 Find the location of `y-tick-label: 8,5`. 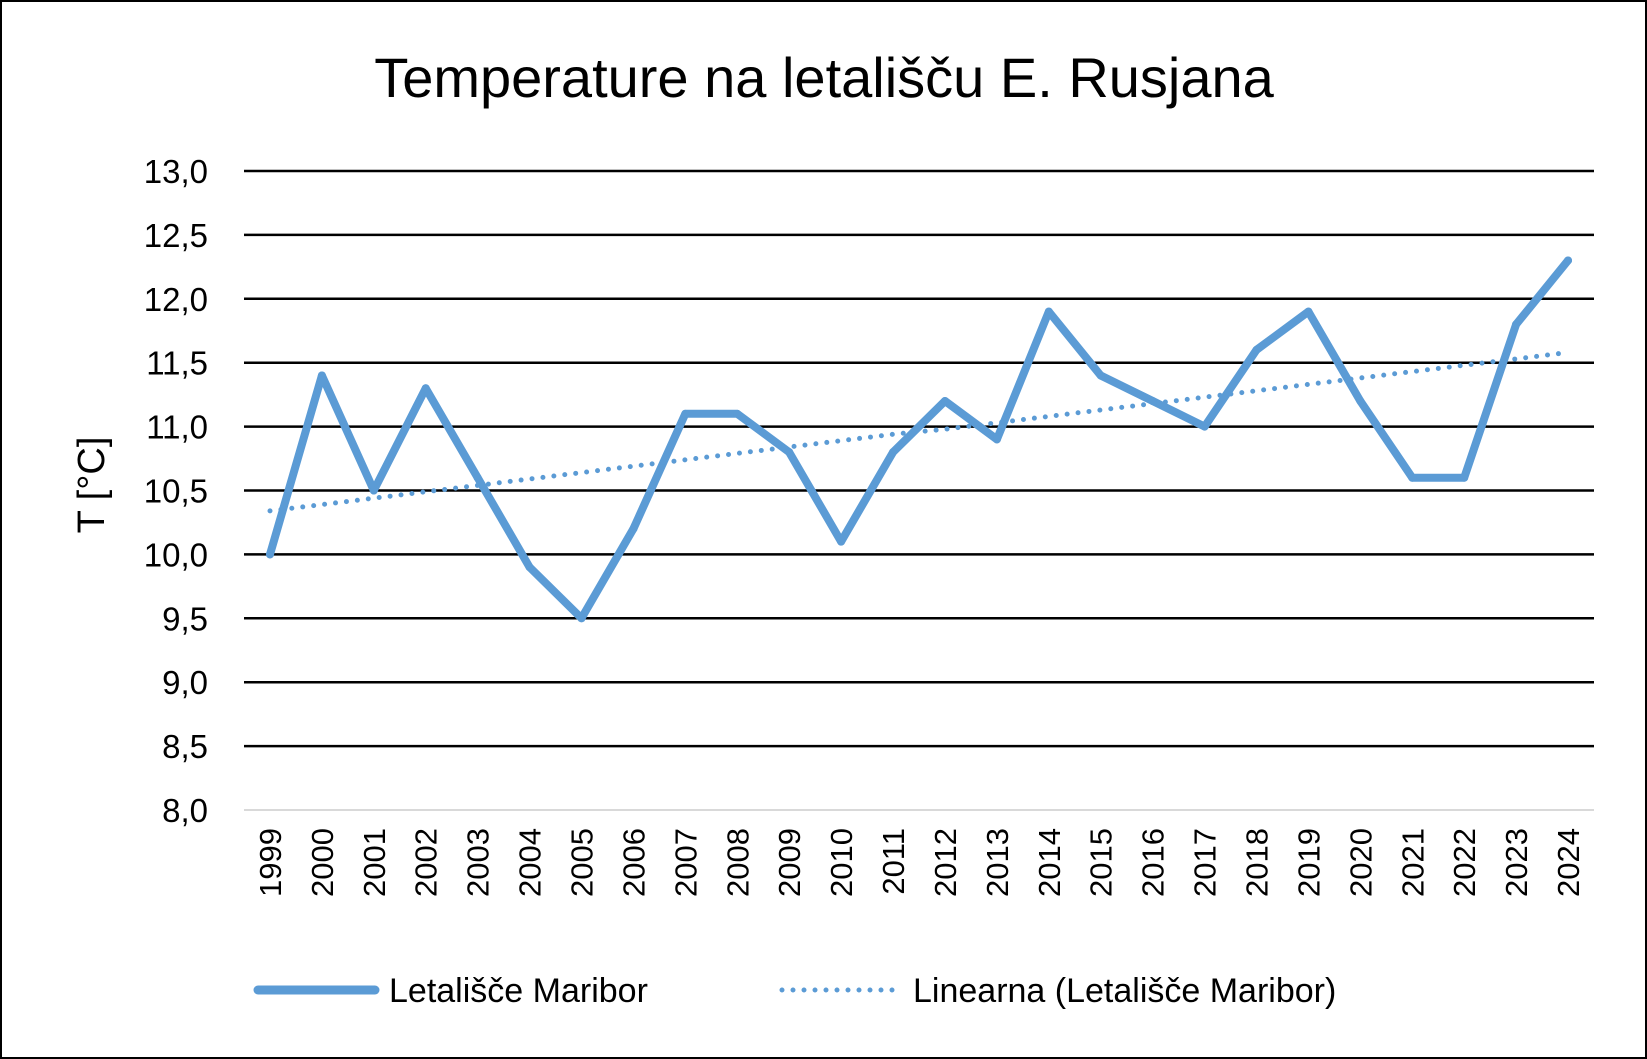

y-tick-label: 8,5 is located at coordinates (185, 746).